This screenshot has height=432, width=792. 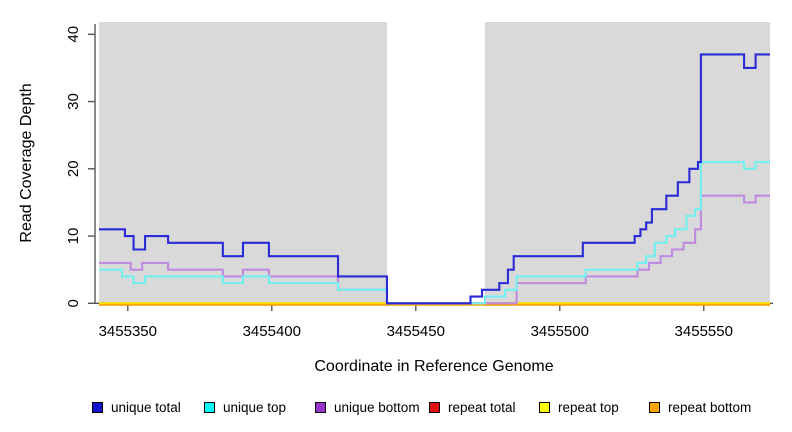 What do you see at coordinates (433, 366) in the screenshot?
I see `x-axis-title: Coordinate in Reference Genome` at bounding box center [433, 366].